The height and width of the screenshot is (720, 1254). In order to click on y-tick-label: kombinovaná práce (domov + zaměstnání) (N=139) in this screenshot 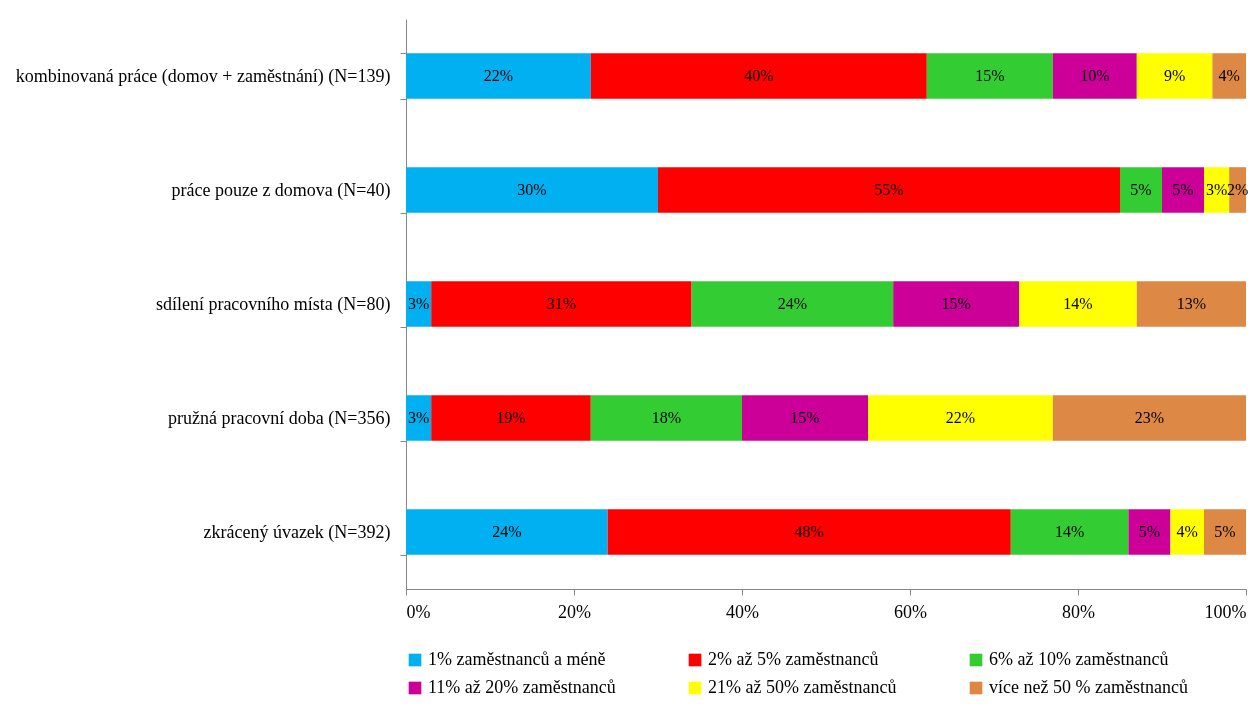, I will do `click(203, 76)`.